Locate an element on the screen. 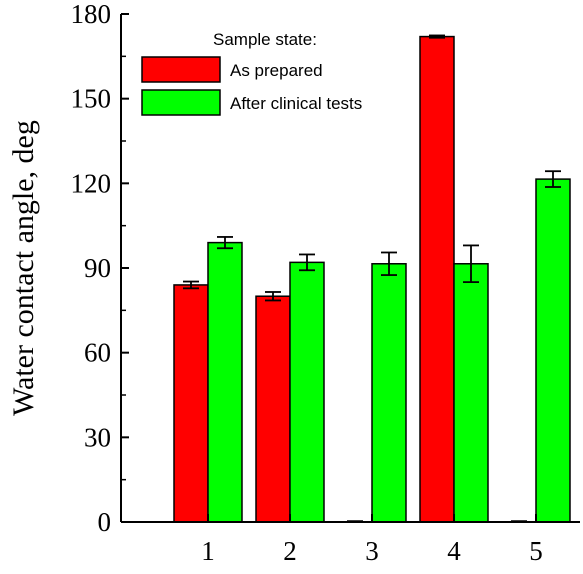 This screenshot has width=583, height=574. y-tick-label-180: 180 is located at coordinates (91, 14).